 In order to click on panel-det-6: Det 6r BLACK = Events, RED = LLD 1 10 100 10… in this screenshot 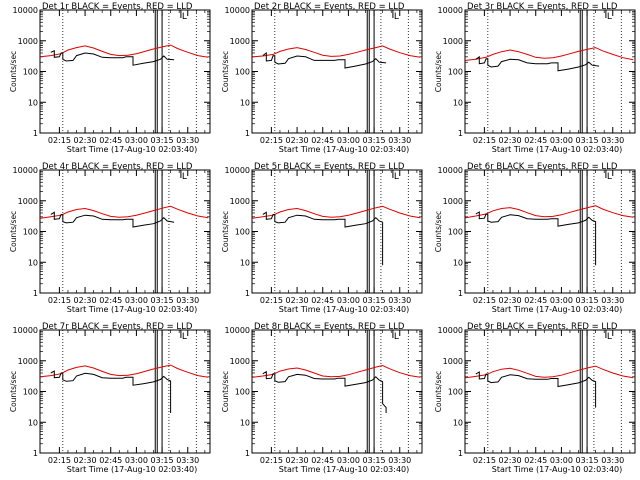, I will do `click(535, 238)`.